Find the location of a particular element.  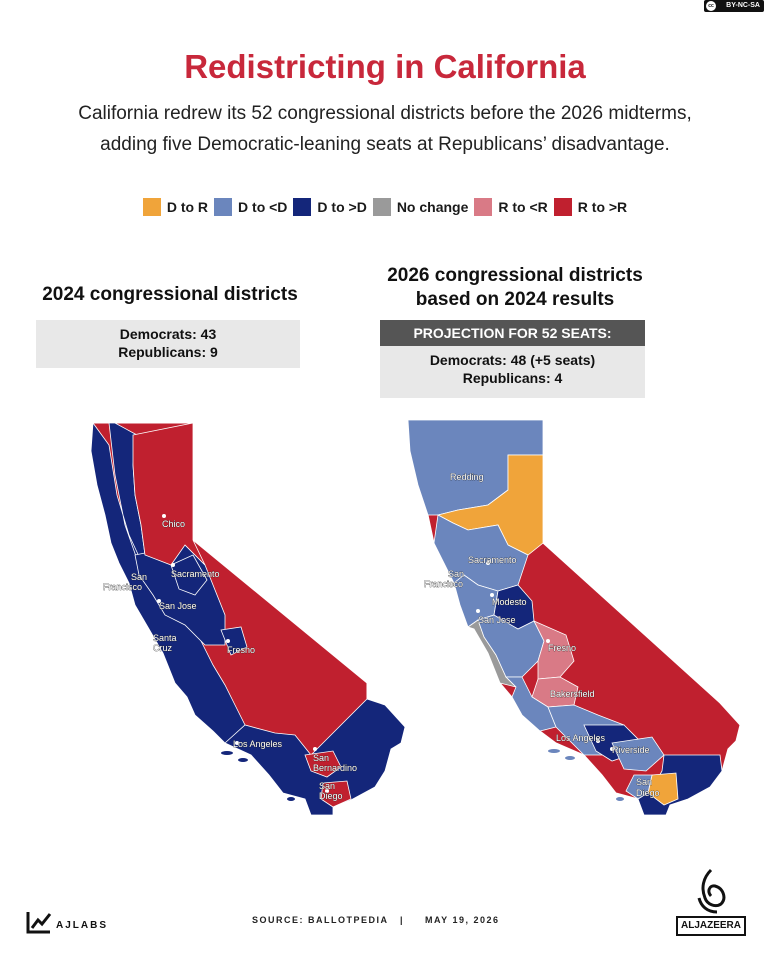

legend-item-d-to-gt-d: D to >D is located at coordinates (330, 207).